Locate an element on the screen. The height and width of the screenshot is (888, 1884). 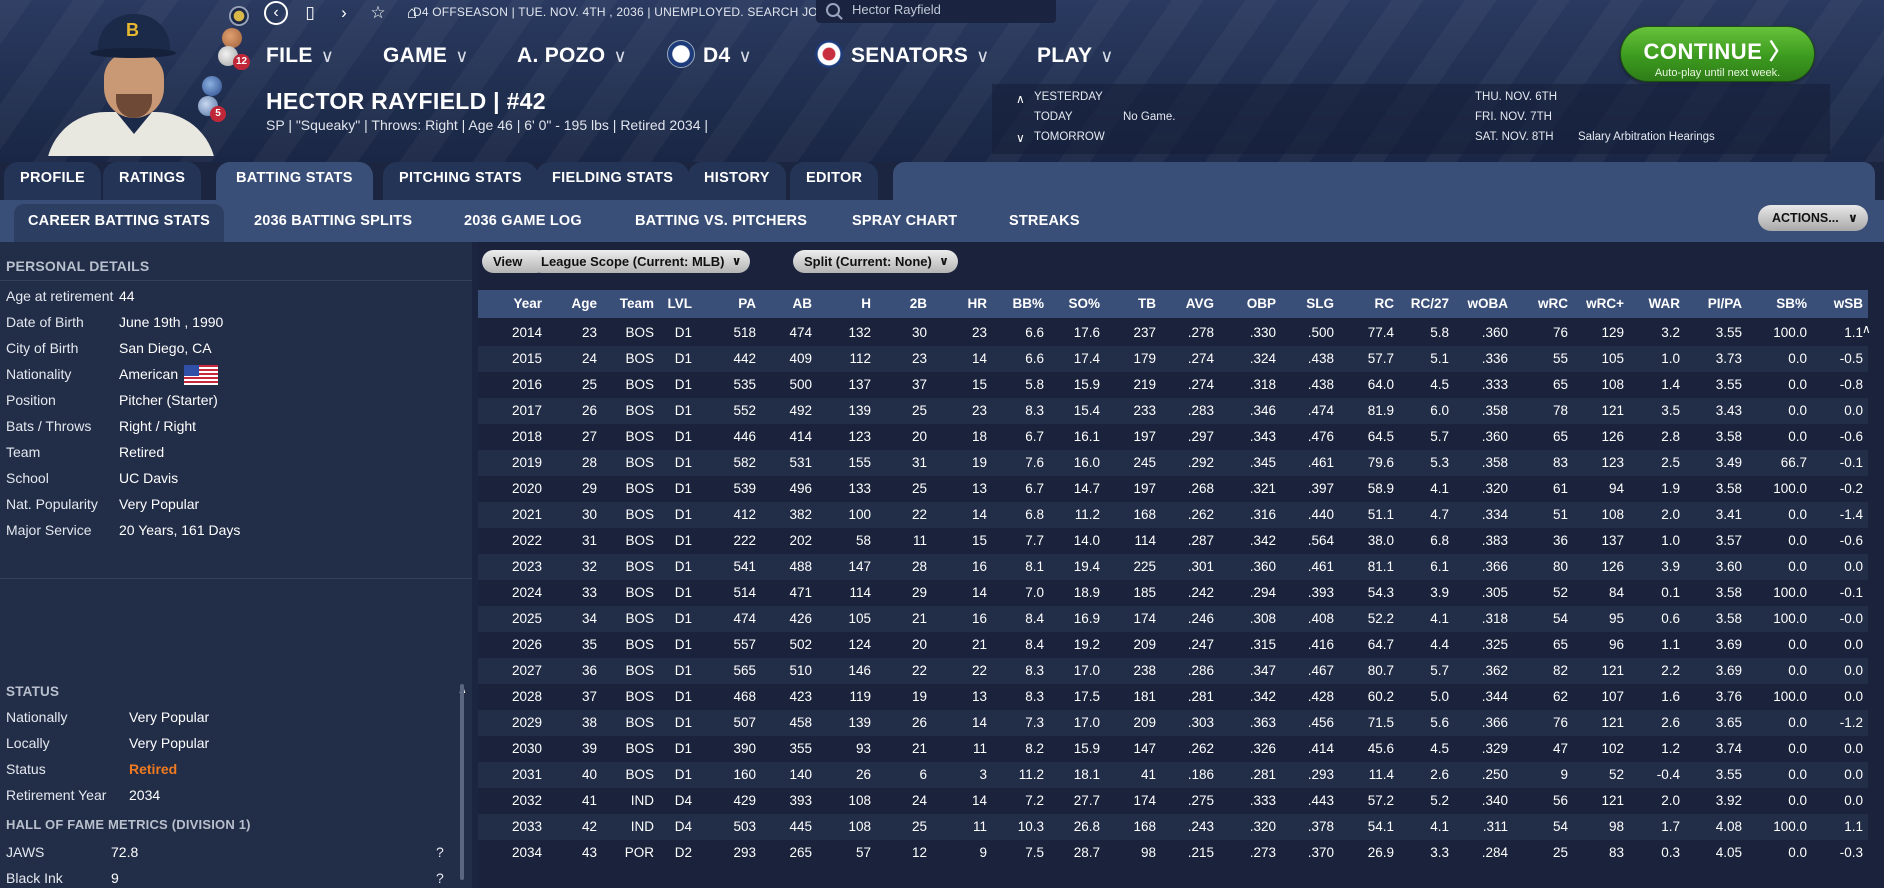
subtab-career-batting: CAREER BATTING STATS is located at coordinates (119, 223).